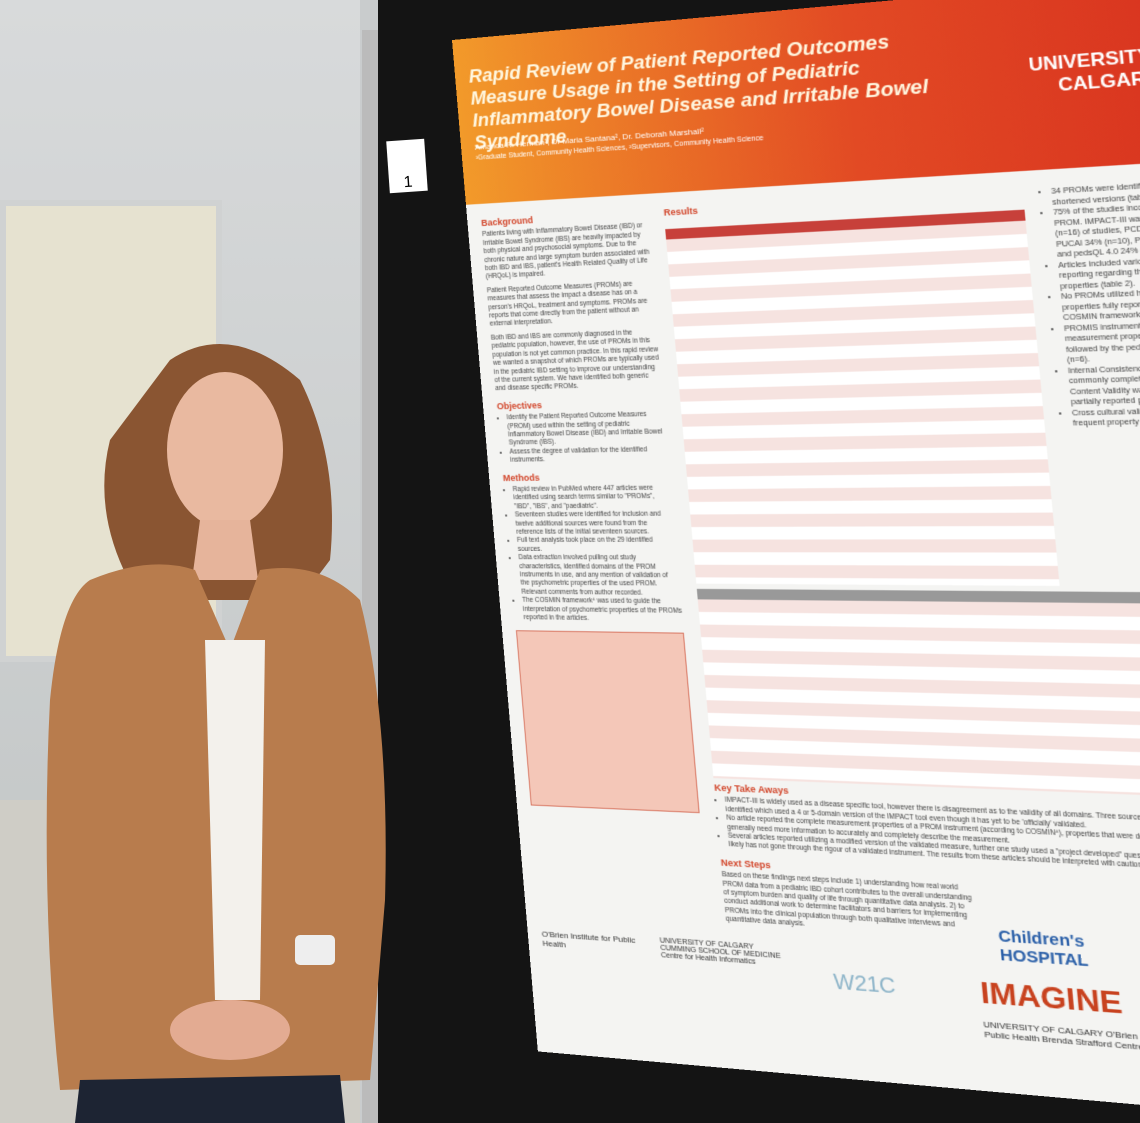 Image resolution: width=1140 pixels, height=1123 pixels. I want to click on pants, so click(210, 1099).